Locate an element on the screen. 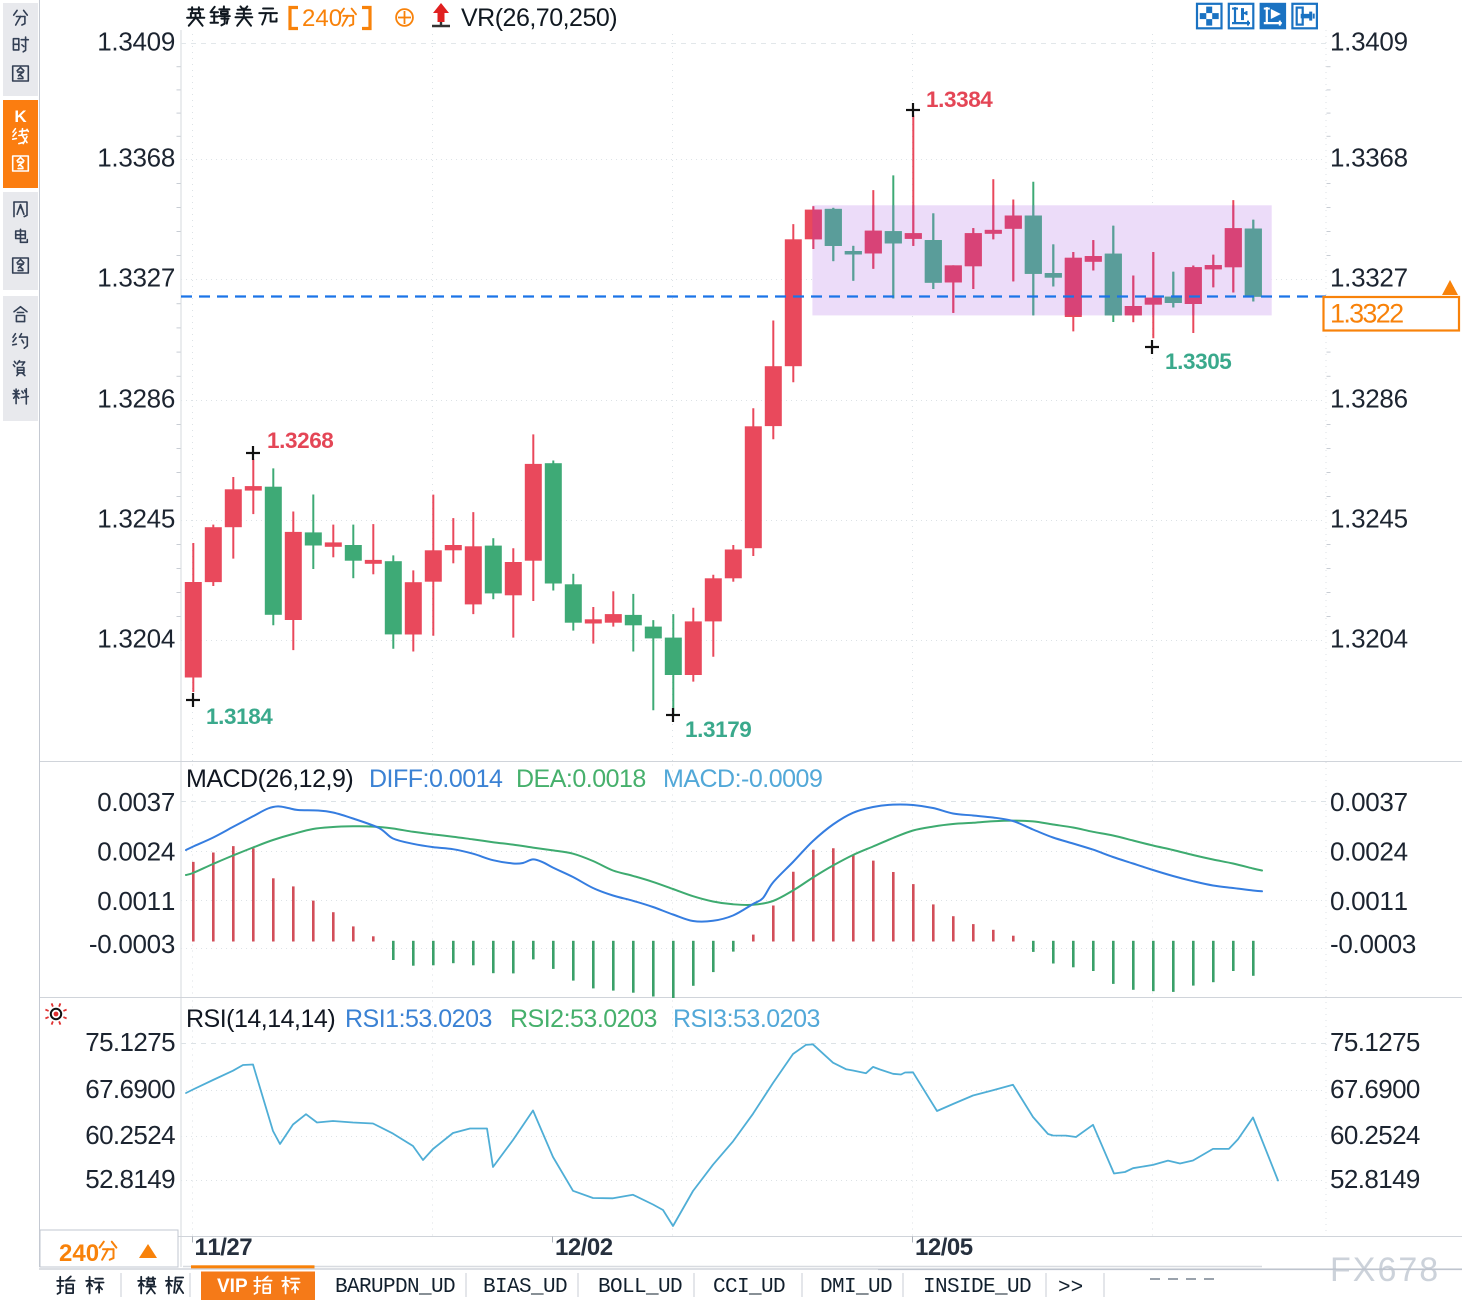 The width and height of the screenshot is (1462, 1300). svg-text: VR(26,70,250) is located at coordinates (539, 18).